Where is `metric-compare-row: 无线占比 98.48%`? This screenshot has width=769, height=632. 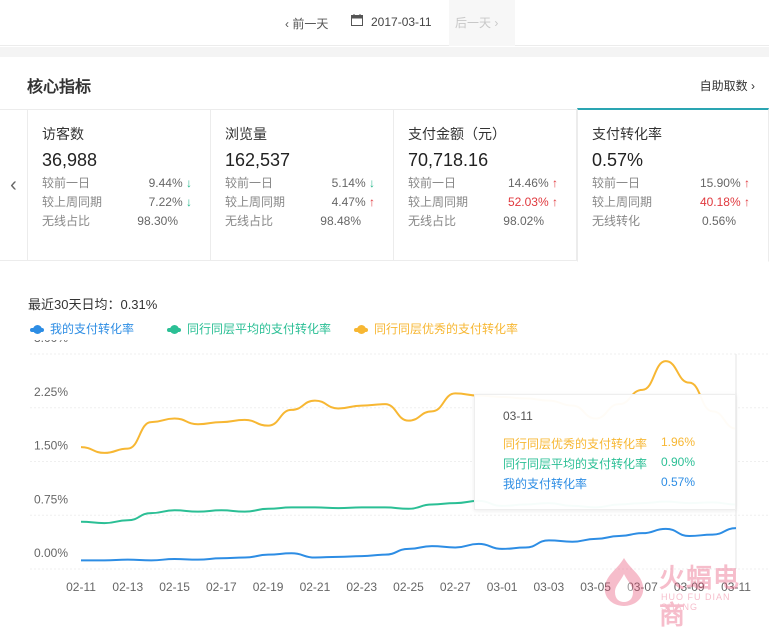 metric-compare-row: 无线占比 98.48% is located at coordinates (302, 221).